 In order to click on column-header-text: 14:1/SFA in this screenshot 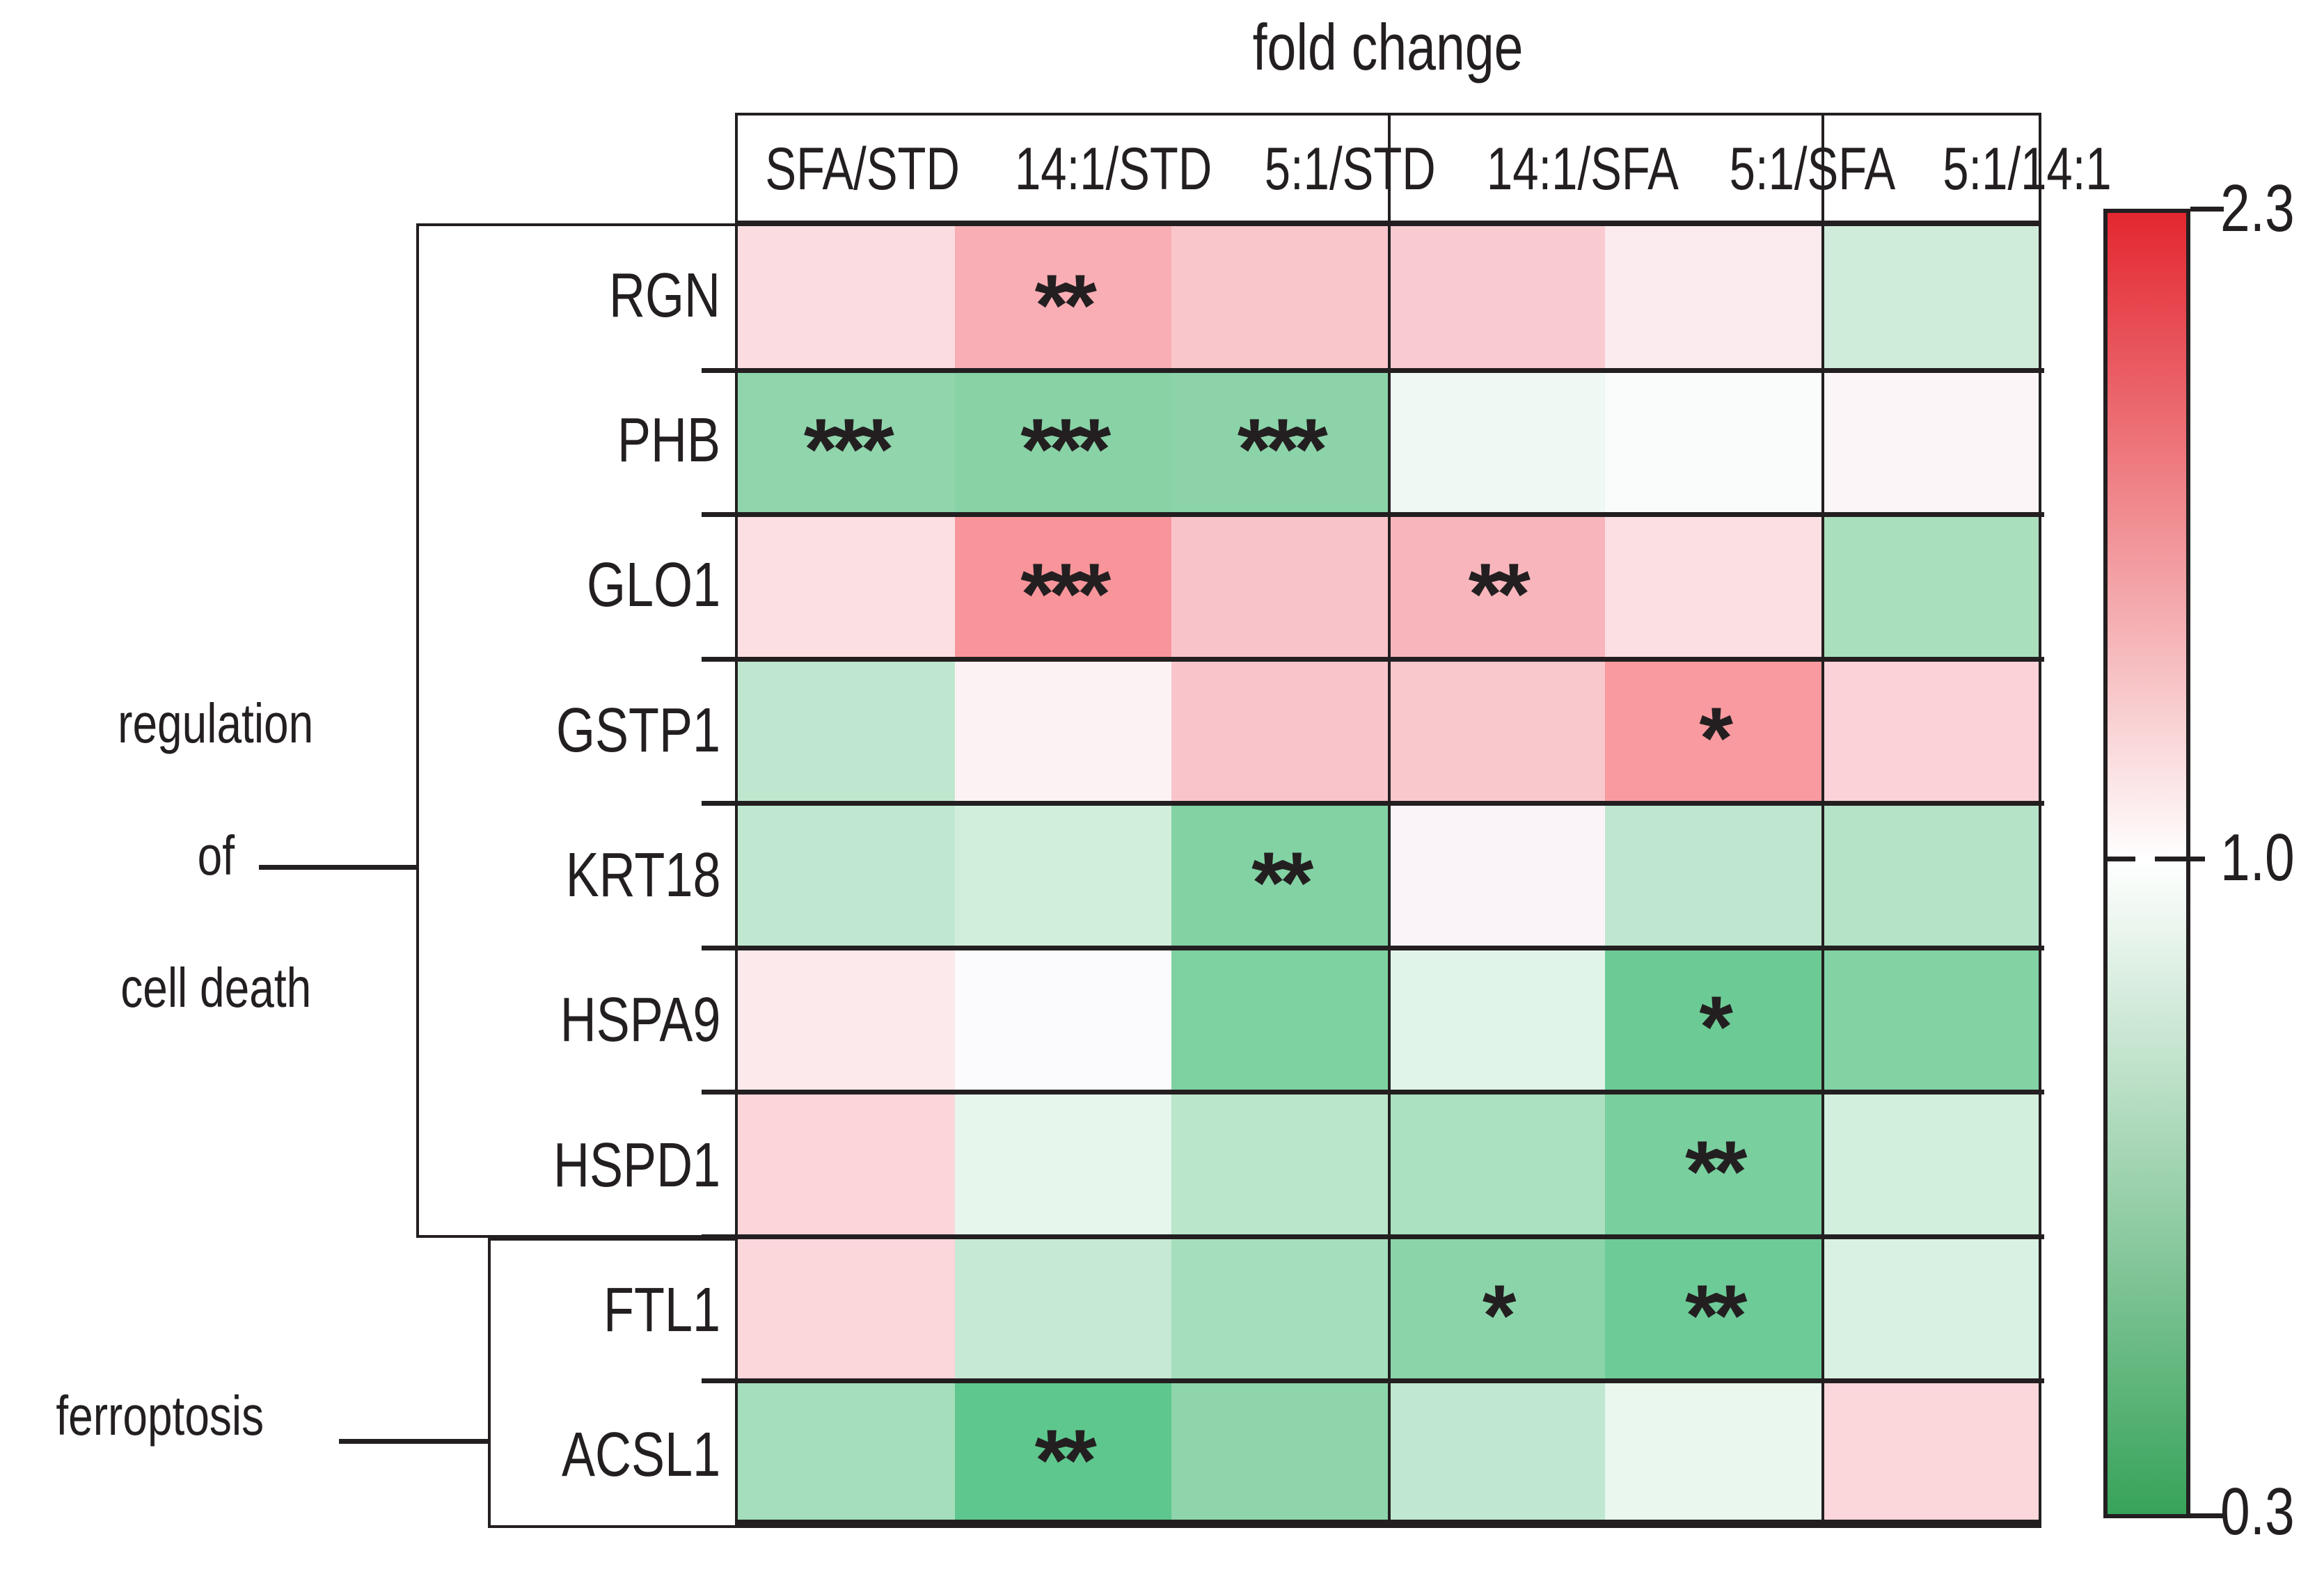, I will do `click(1583, 169)`.